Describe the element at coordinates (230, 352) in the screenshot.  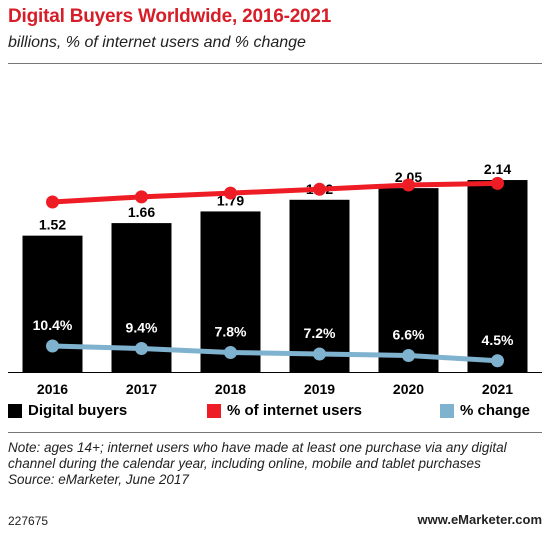
I see `pct-change-point-2018` at that location.